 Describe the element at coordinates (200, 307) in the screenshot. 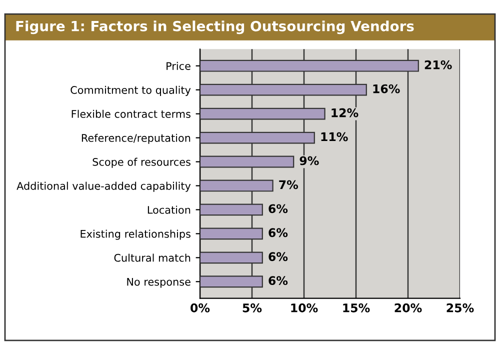

I see `x-tick-label: 0%` at that location.